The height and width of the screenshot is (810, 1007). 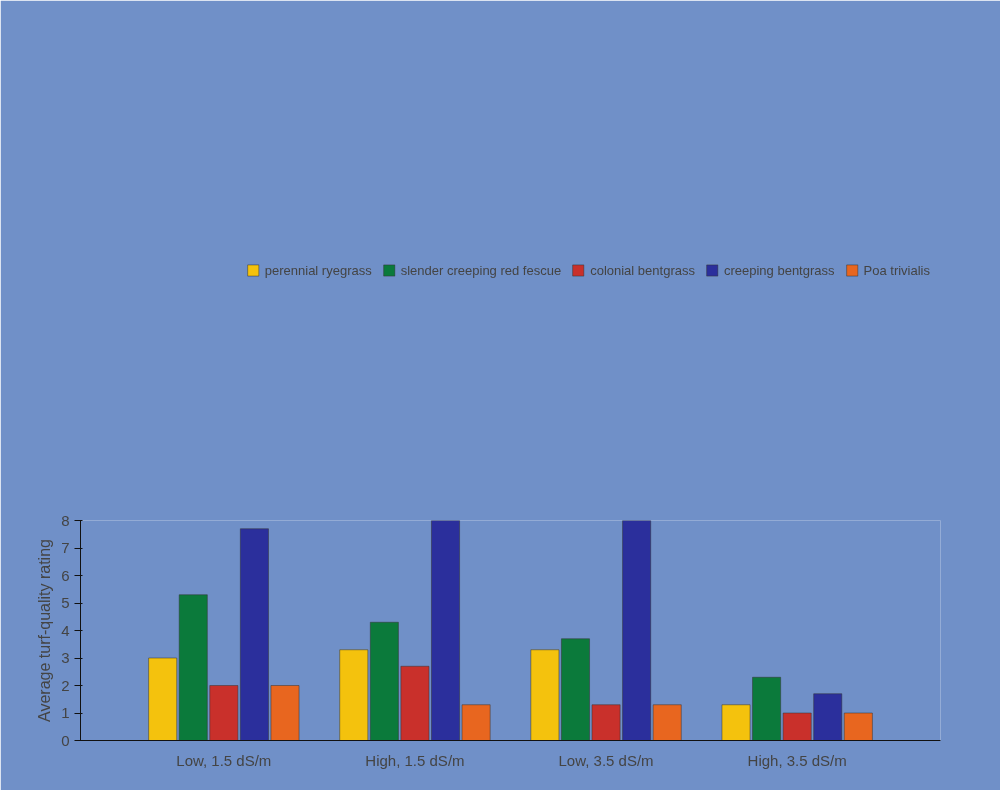 What do you see at coordinates (65, 547) in the screenshot?
I see `y-tick-label: 7` at bounding box center [65, 547].